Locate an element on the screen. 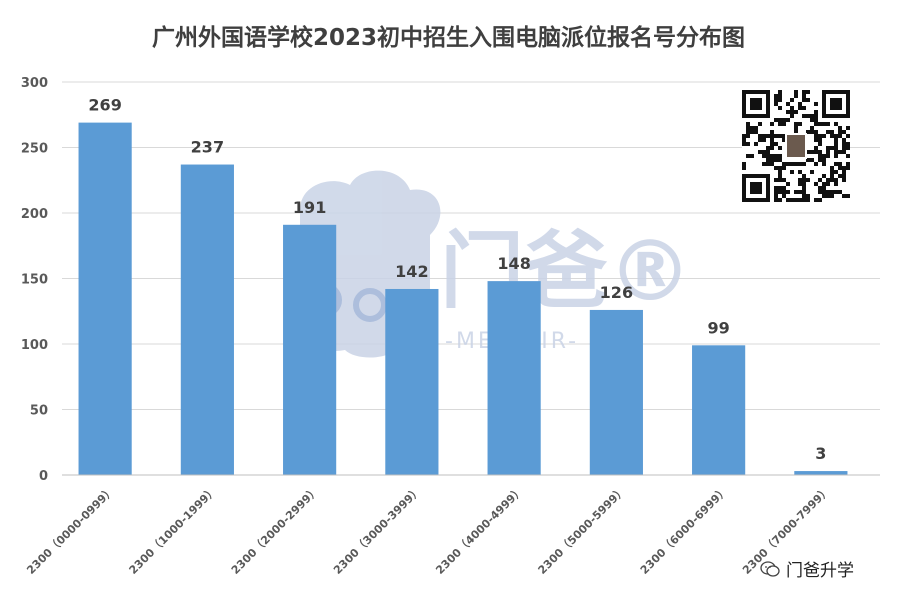 The width and height of the screenshot is (897, 605). y-tick-label: 150 is located at coordinates (34, 280).